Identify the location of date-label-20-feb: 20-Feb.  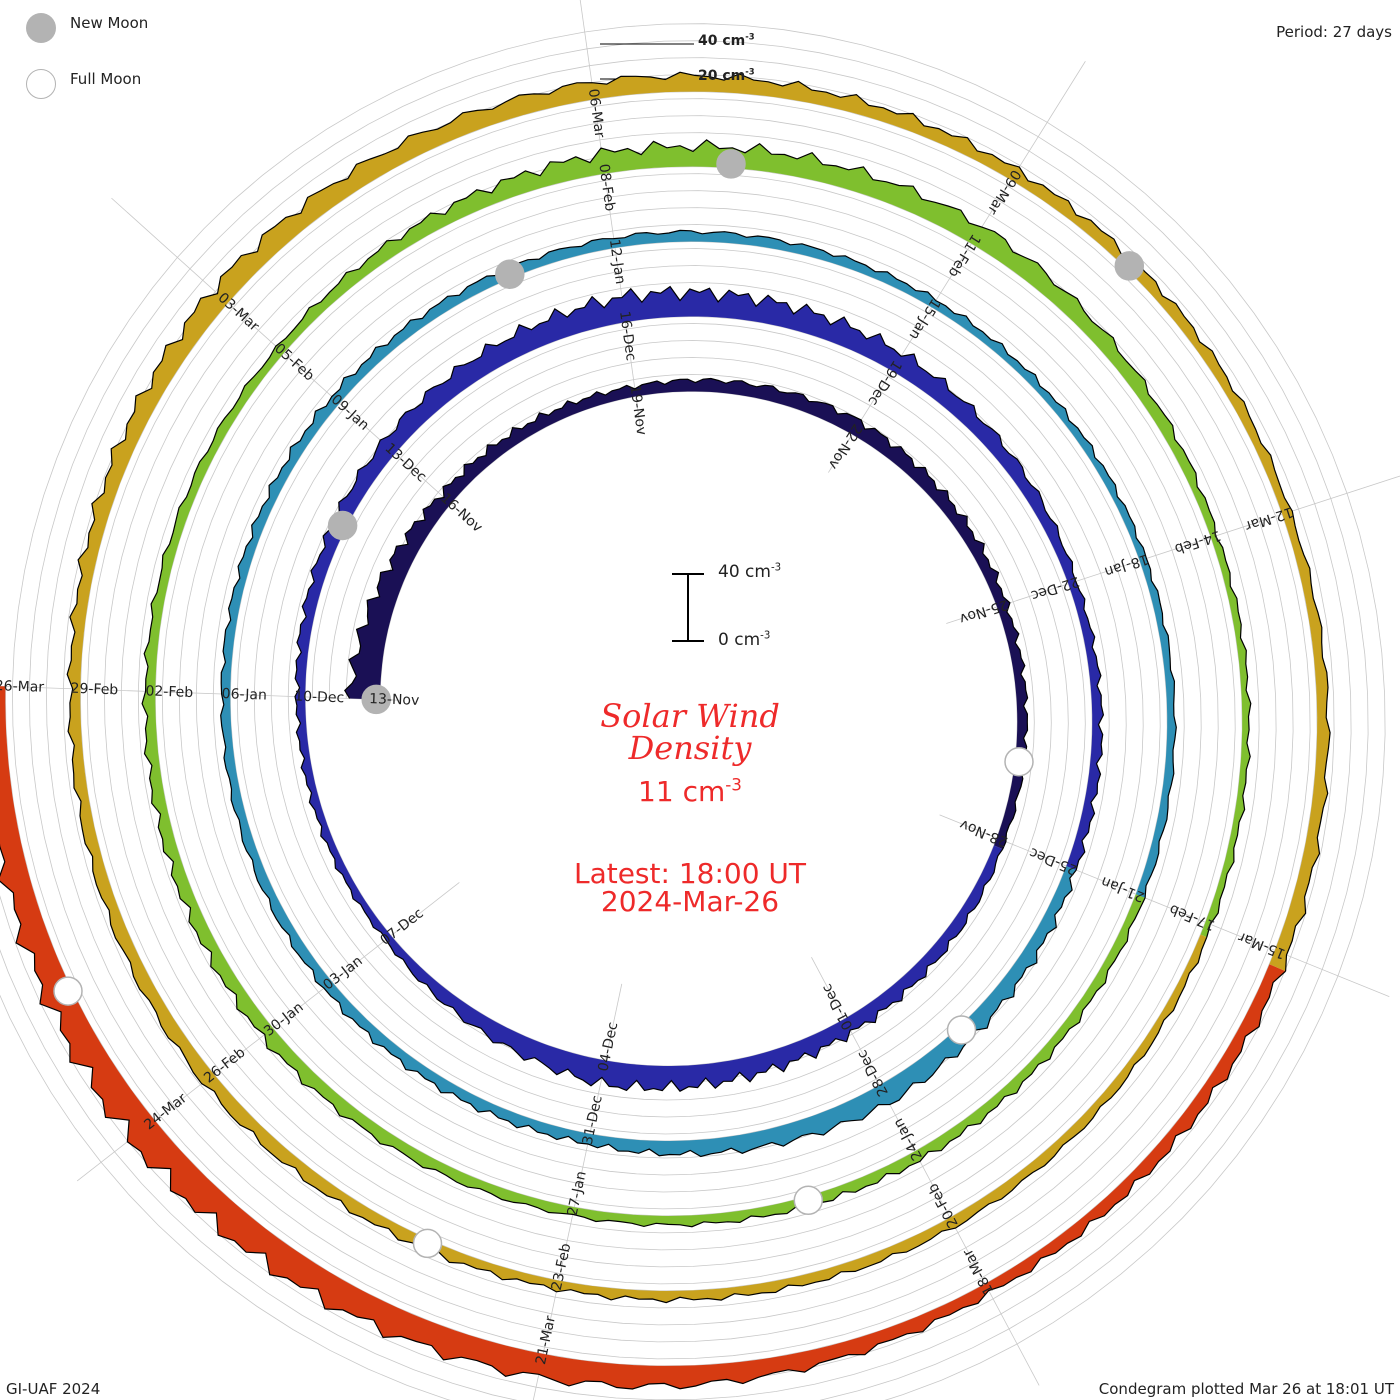
(943, 1205).